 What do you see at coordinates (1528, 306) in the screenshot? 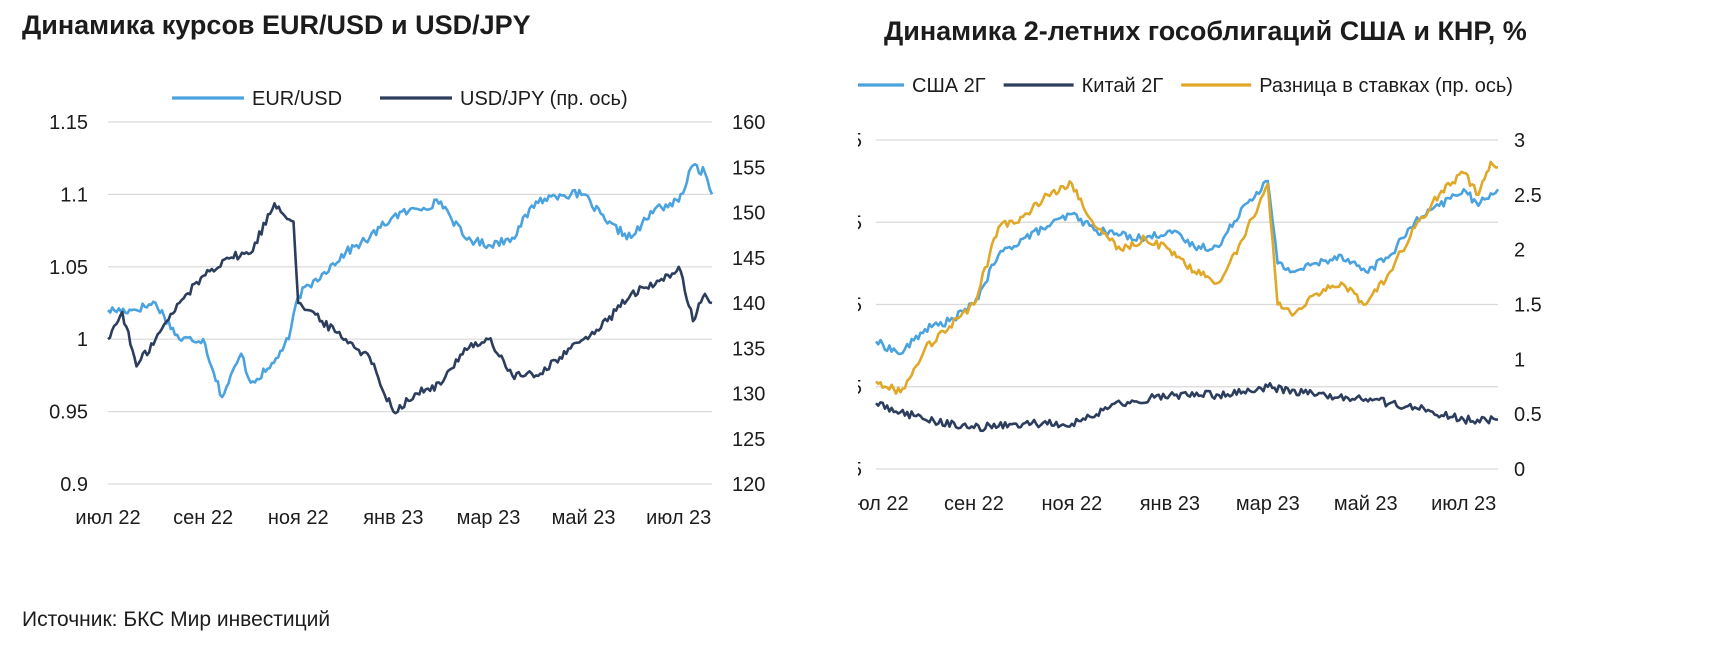
I see `y-right-tick-label: 1.5` at bounding box center [1528, 306].